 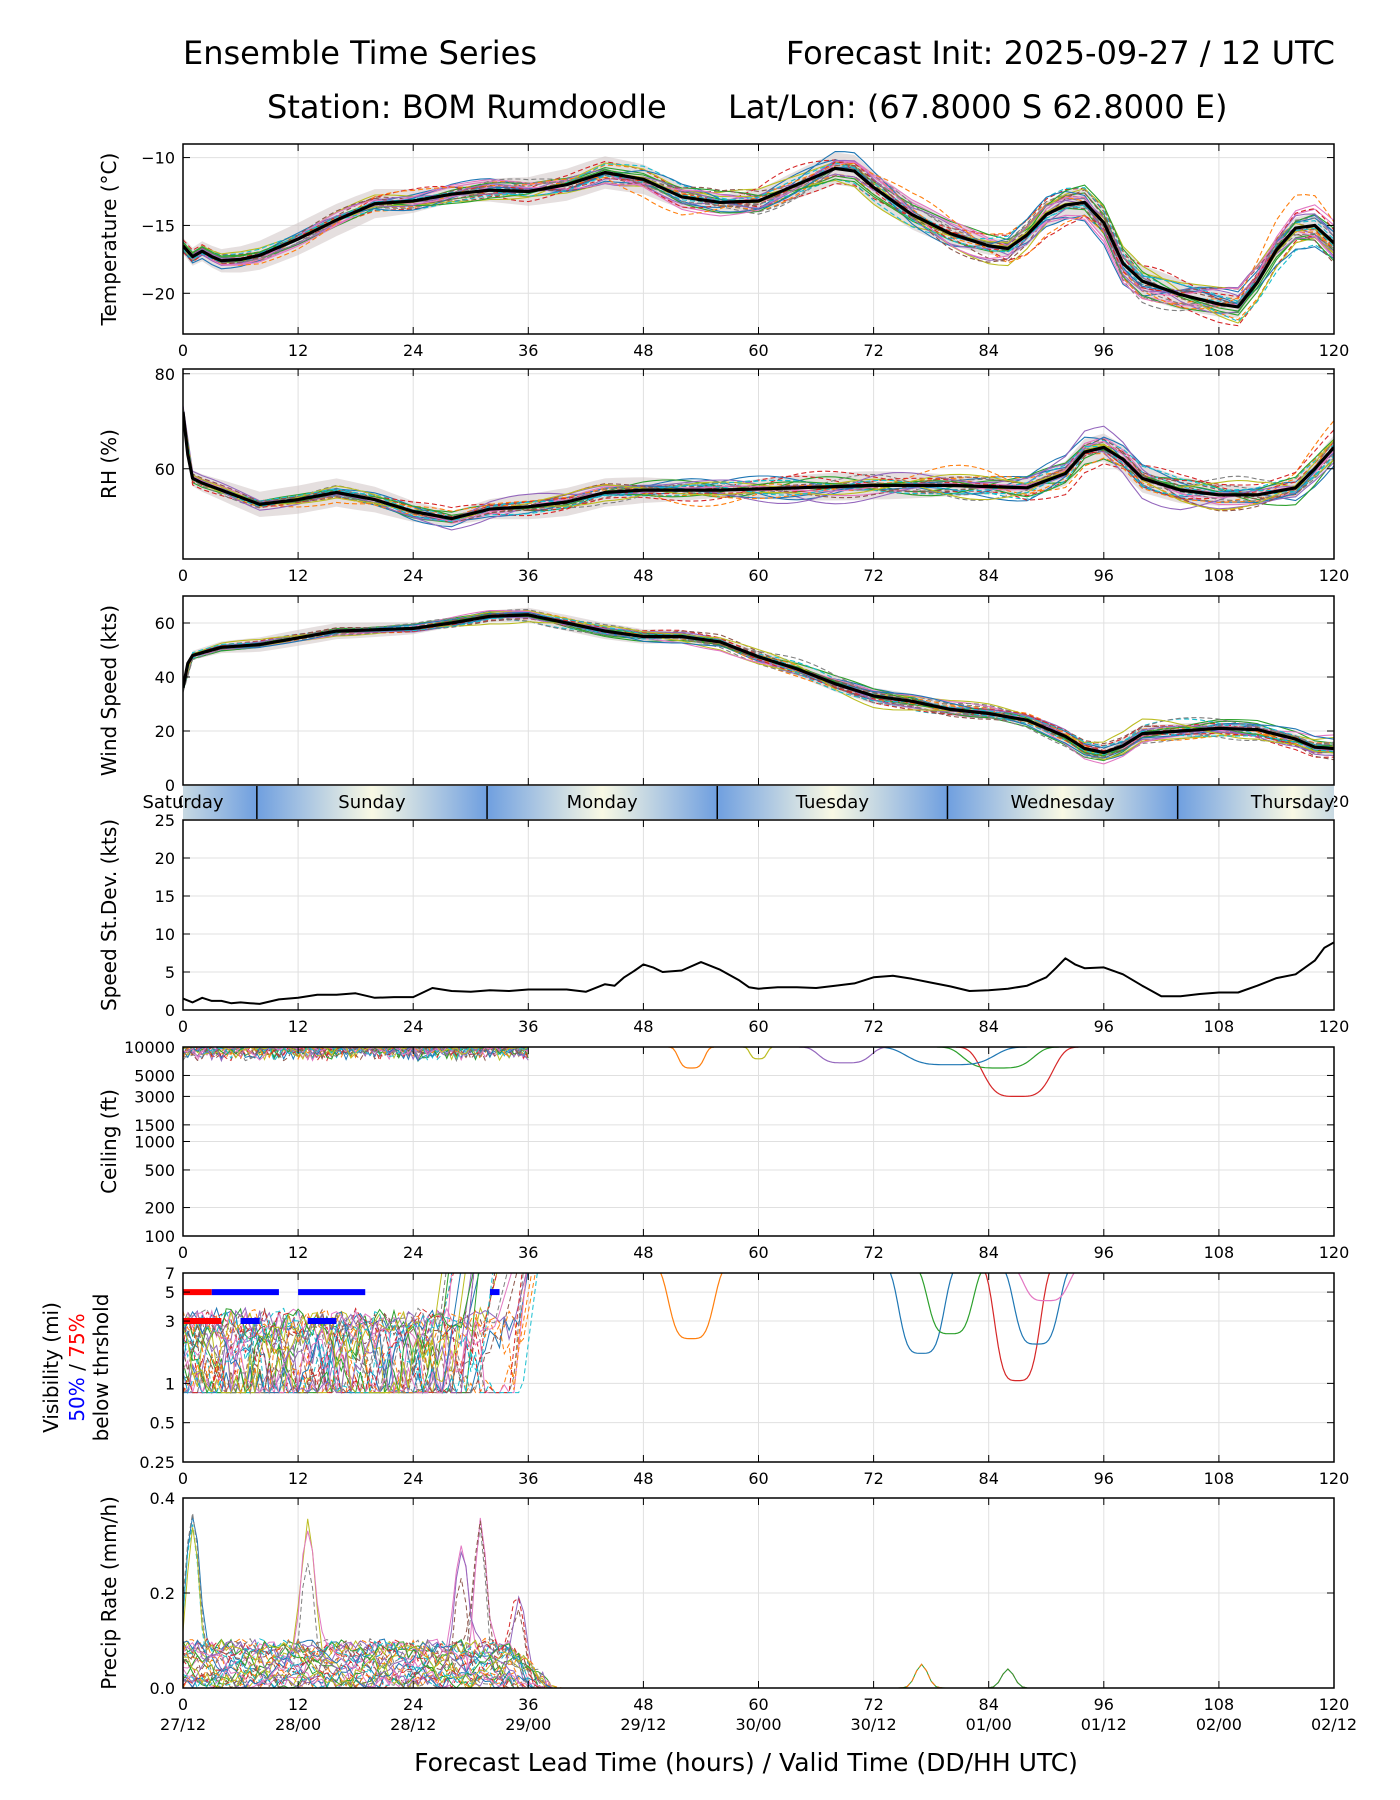 What do you see at coordinates (170, 1010) in the screenshot?
I see `y-tick-label: 0` at bounding box center [170, 1010].